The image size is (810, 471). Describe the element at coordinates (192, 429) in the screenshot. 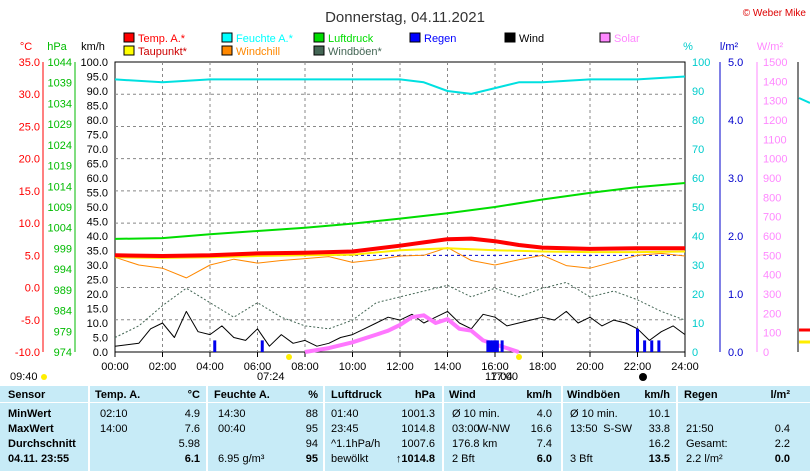

I see `temp-value: 7.6` at that location.